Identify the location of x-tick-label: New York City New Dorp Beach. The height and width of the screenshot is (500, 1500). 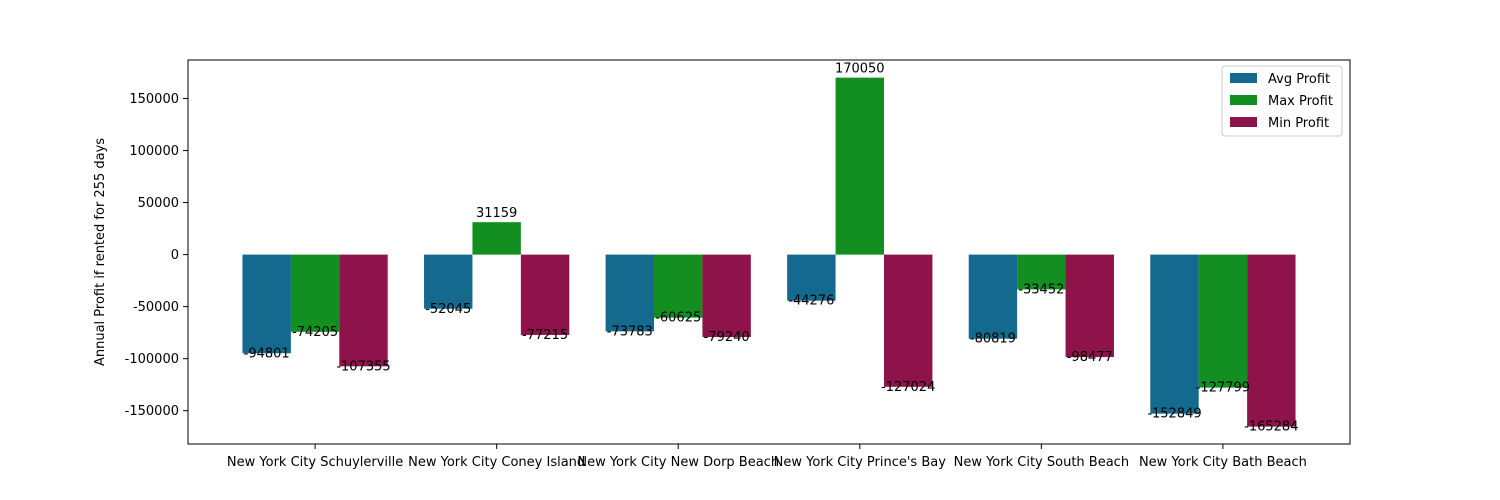
(678, 462).